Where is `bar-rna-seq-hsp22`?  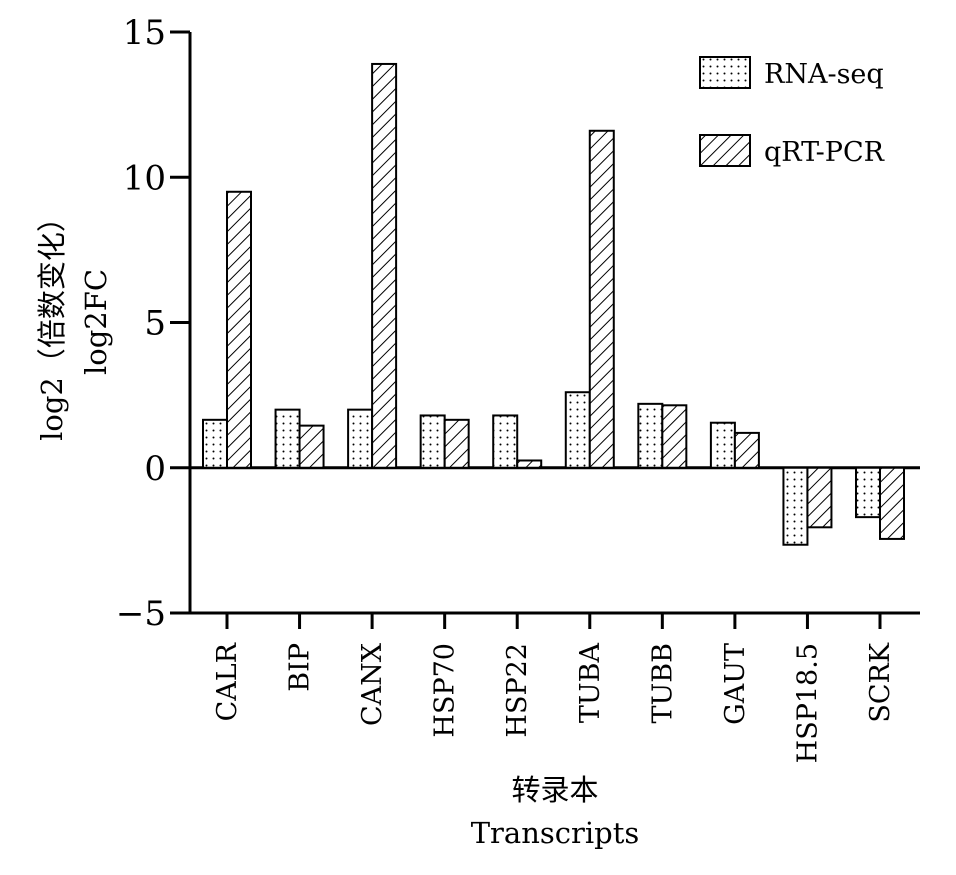 bar-rna-seq-hsp22 is located at coordinates (505, 441).